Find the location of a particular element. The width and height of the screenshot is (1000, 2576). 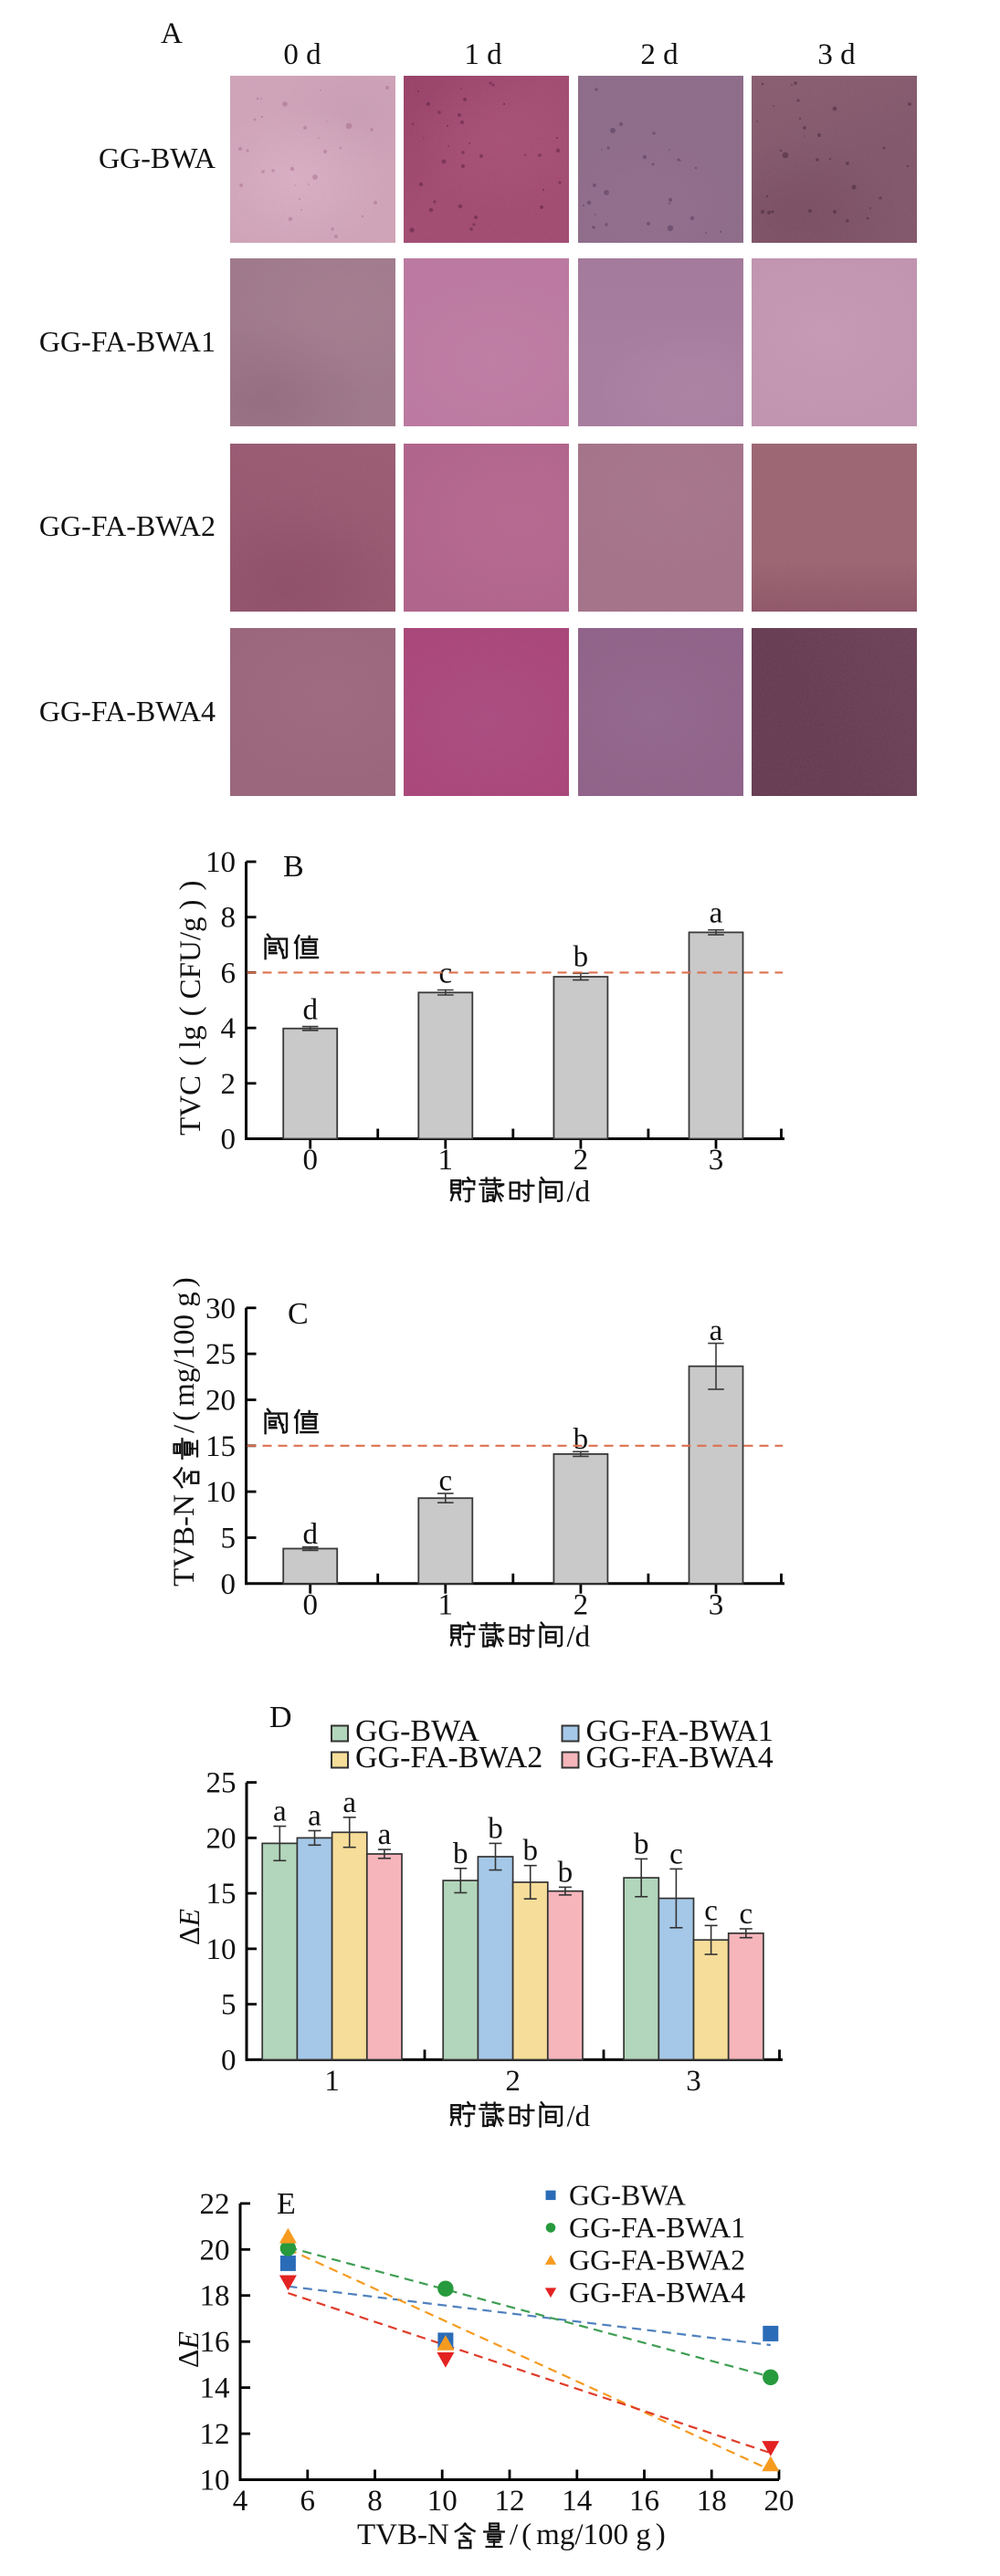

svg-text: 22 is located at coordinates (215, 2204).